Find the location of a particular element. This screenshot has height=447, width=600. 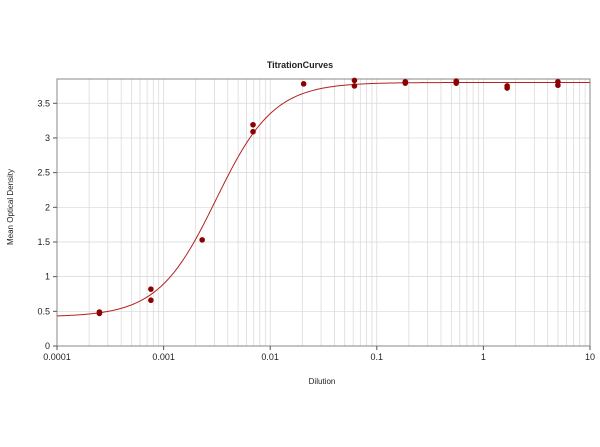

y-tick-label: 1 is located at coordinates (47, 277).